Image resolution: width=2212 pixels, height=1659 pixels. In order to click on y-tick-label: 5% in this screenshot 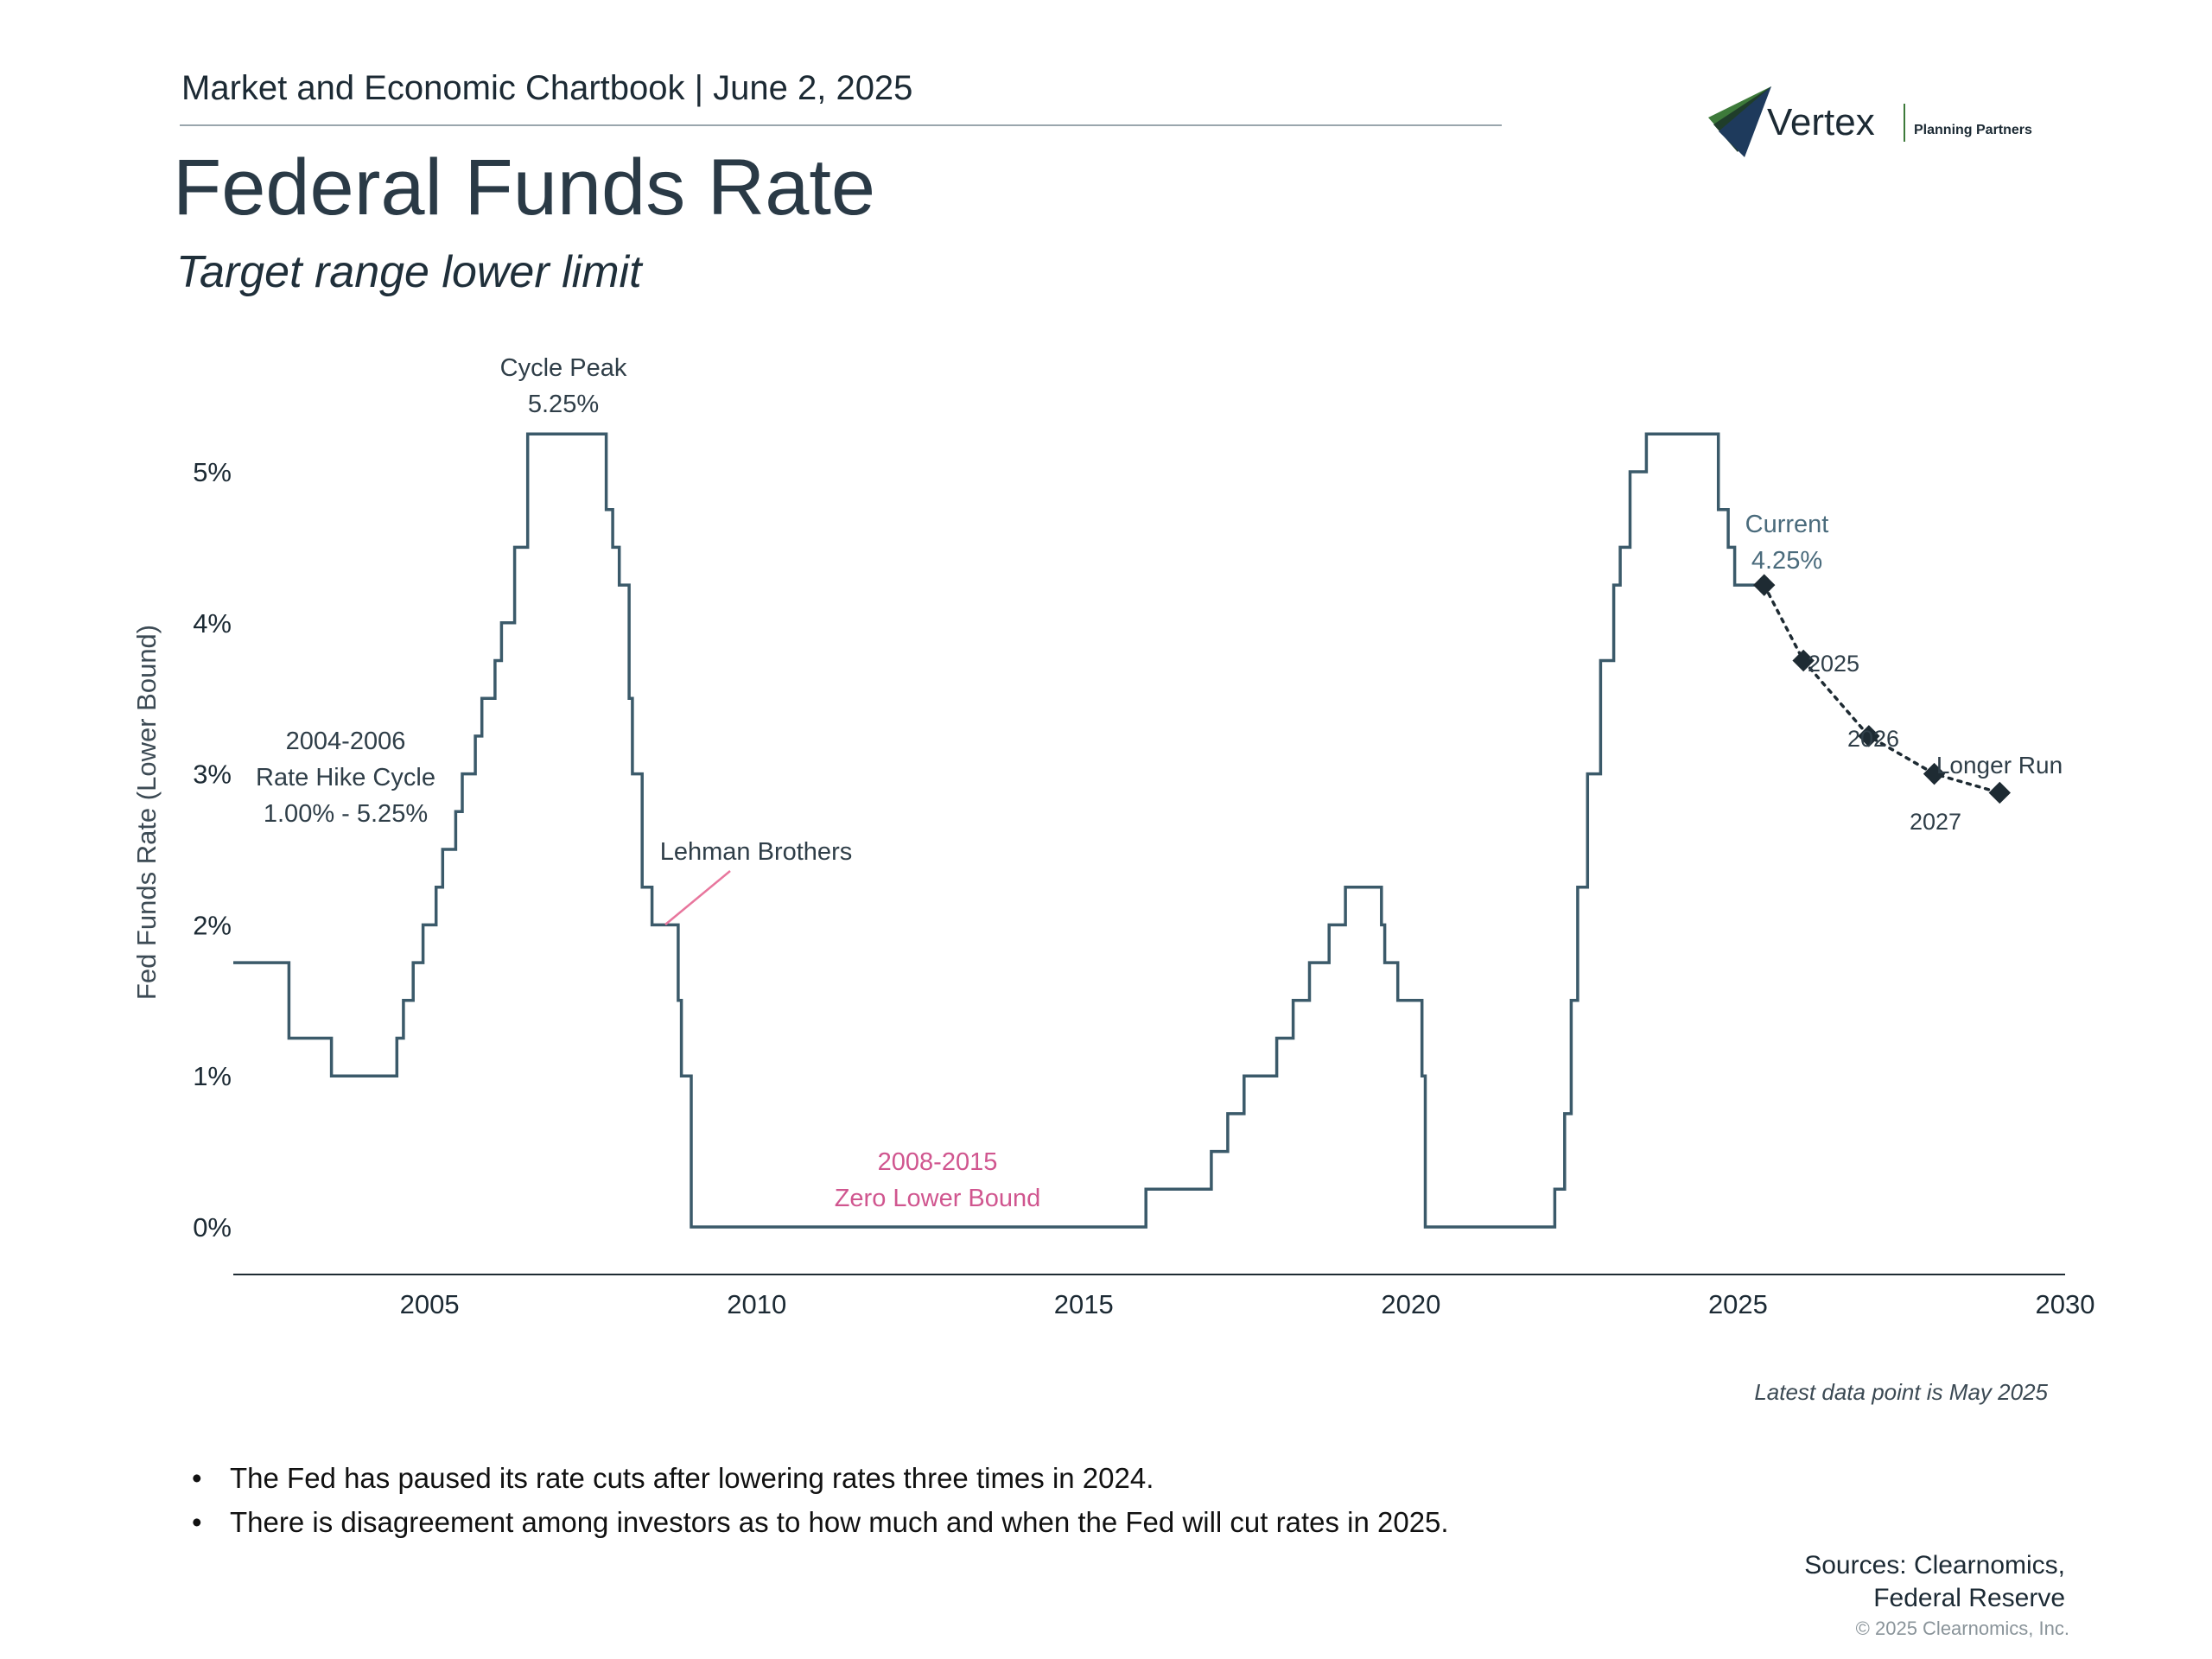, I will do `click(212, 472)`.